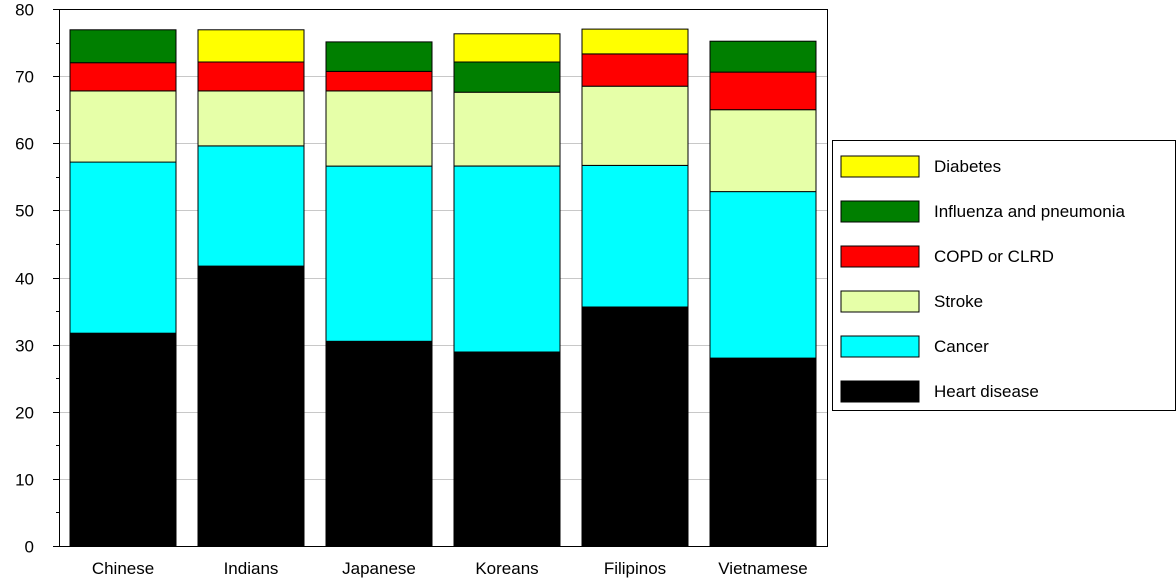  I want to click on bar-japanese-cancer, so click(379, 253).